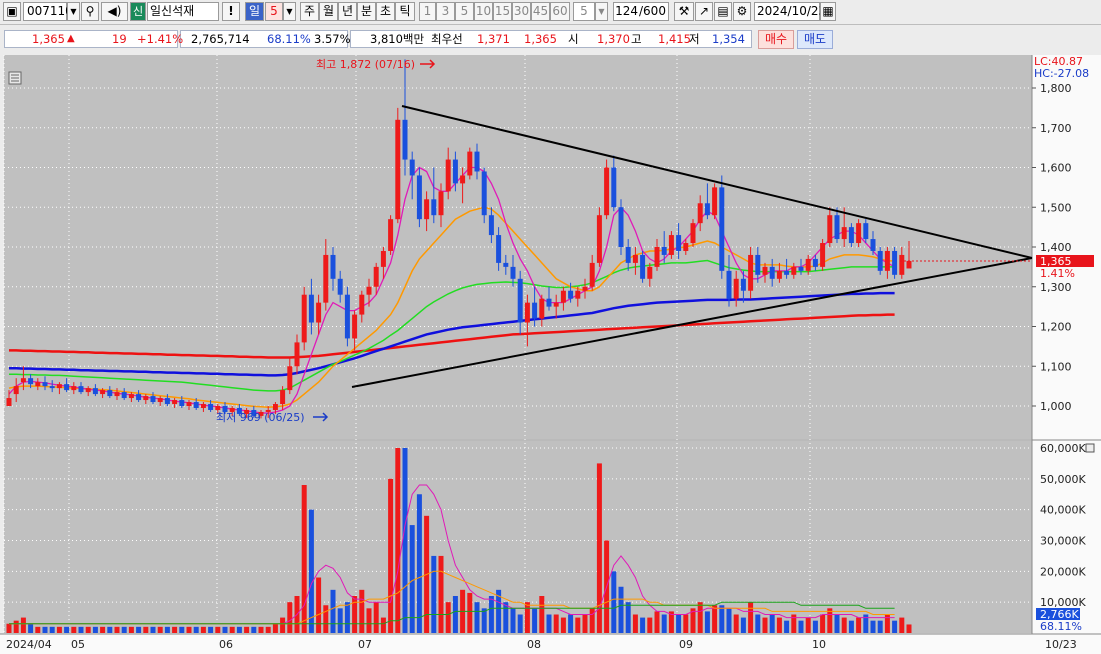 The width and height of the screenshot is (1101, 654). What do you see at coordinates (1063, 602) in the screenshot?
I see `volume-tick-label: 10,000K` at bounding box center [1063, 602].